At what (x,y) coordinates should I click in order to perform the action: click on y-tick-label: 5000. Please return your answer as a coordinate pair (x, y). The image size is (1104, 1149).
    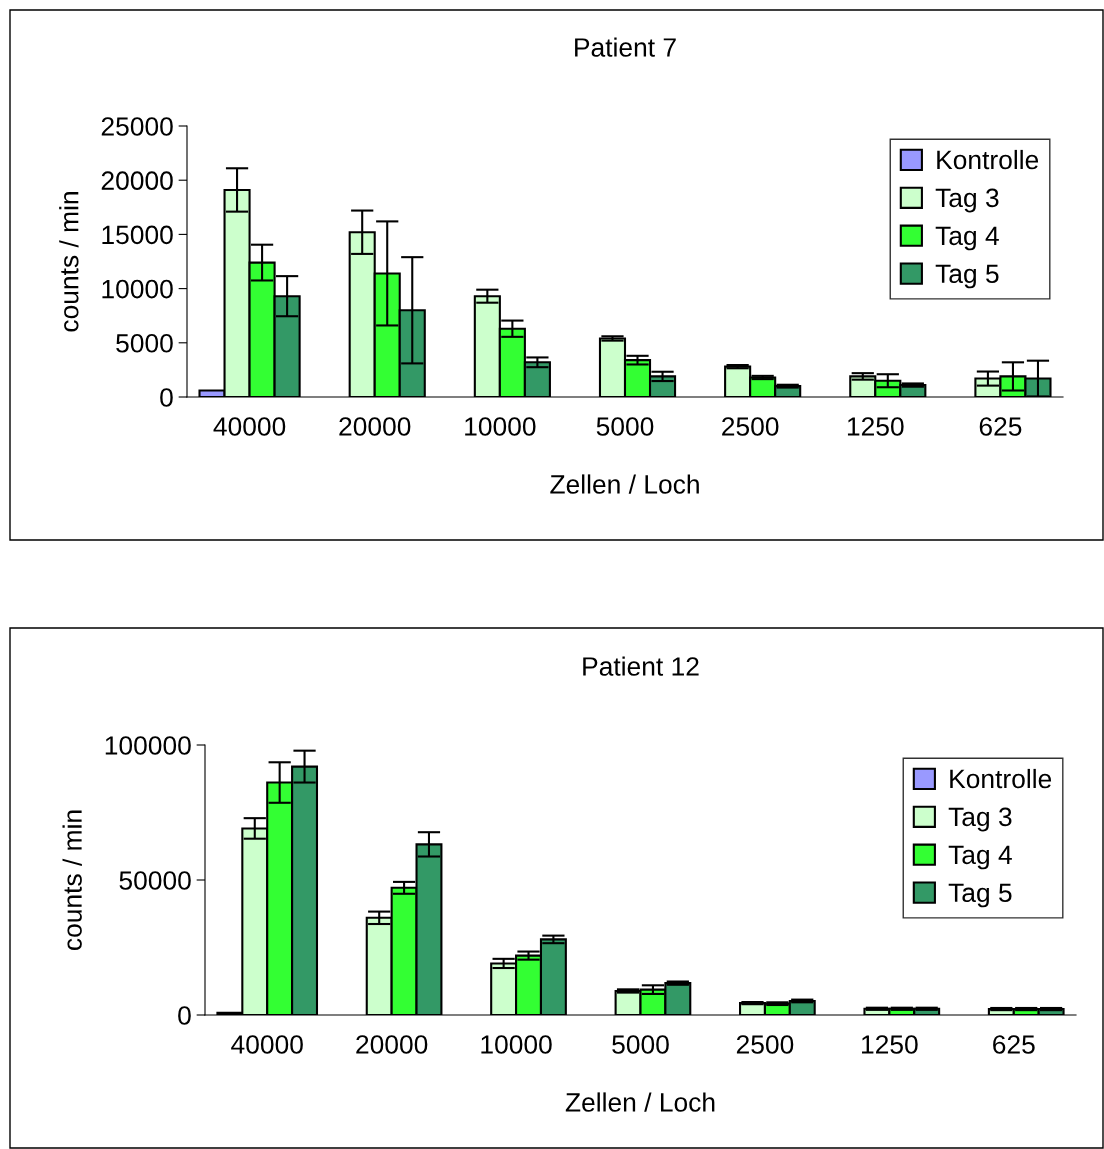
    Looking at the image, I should click on (144, 343).